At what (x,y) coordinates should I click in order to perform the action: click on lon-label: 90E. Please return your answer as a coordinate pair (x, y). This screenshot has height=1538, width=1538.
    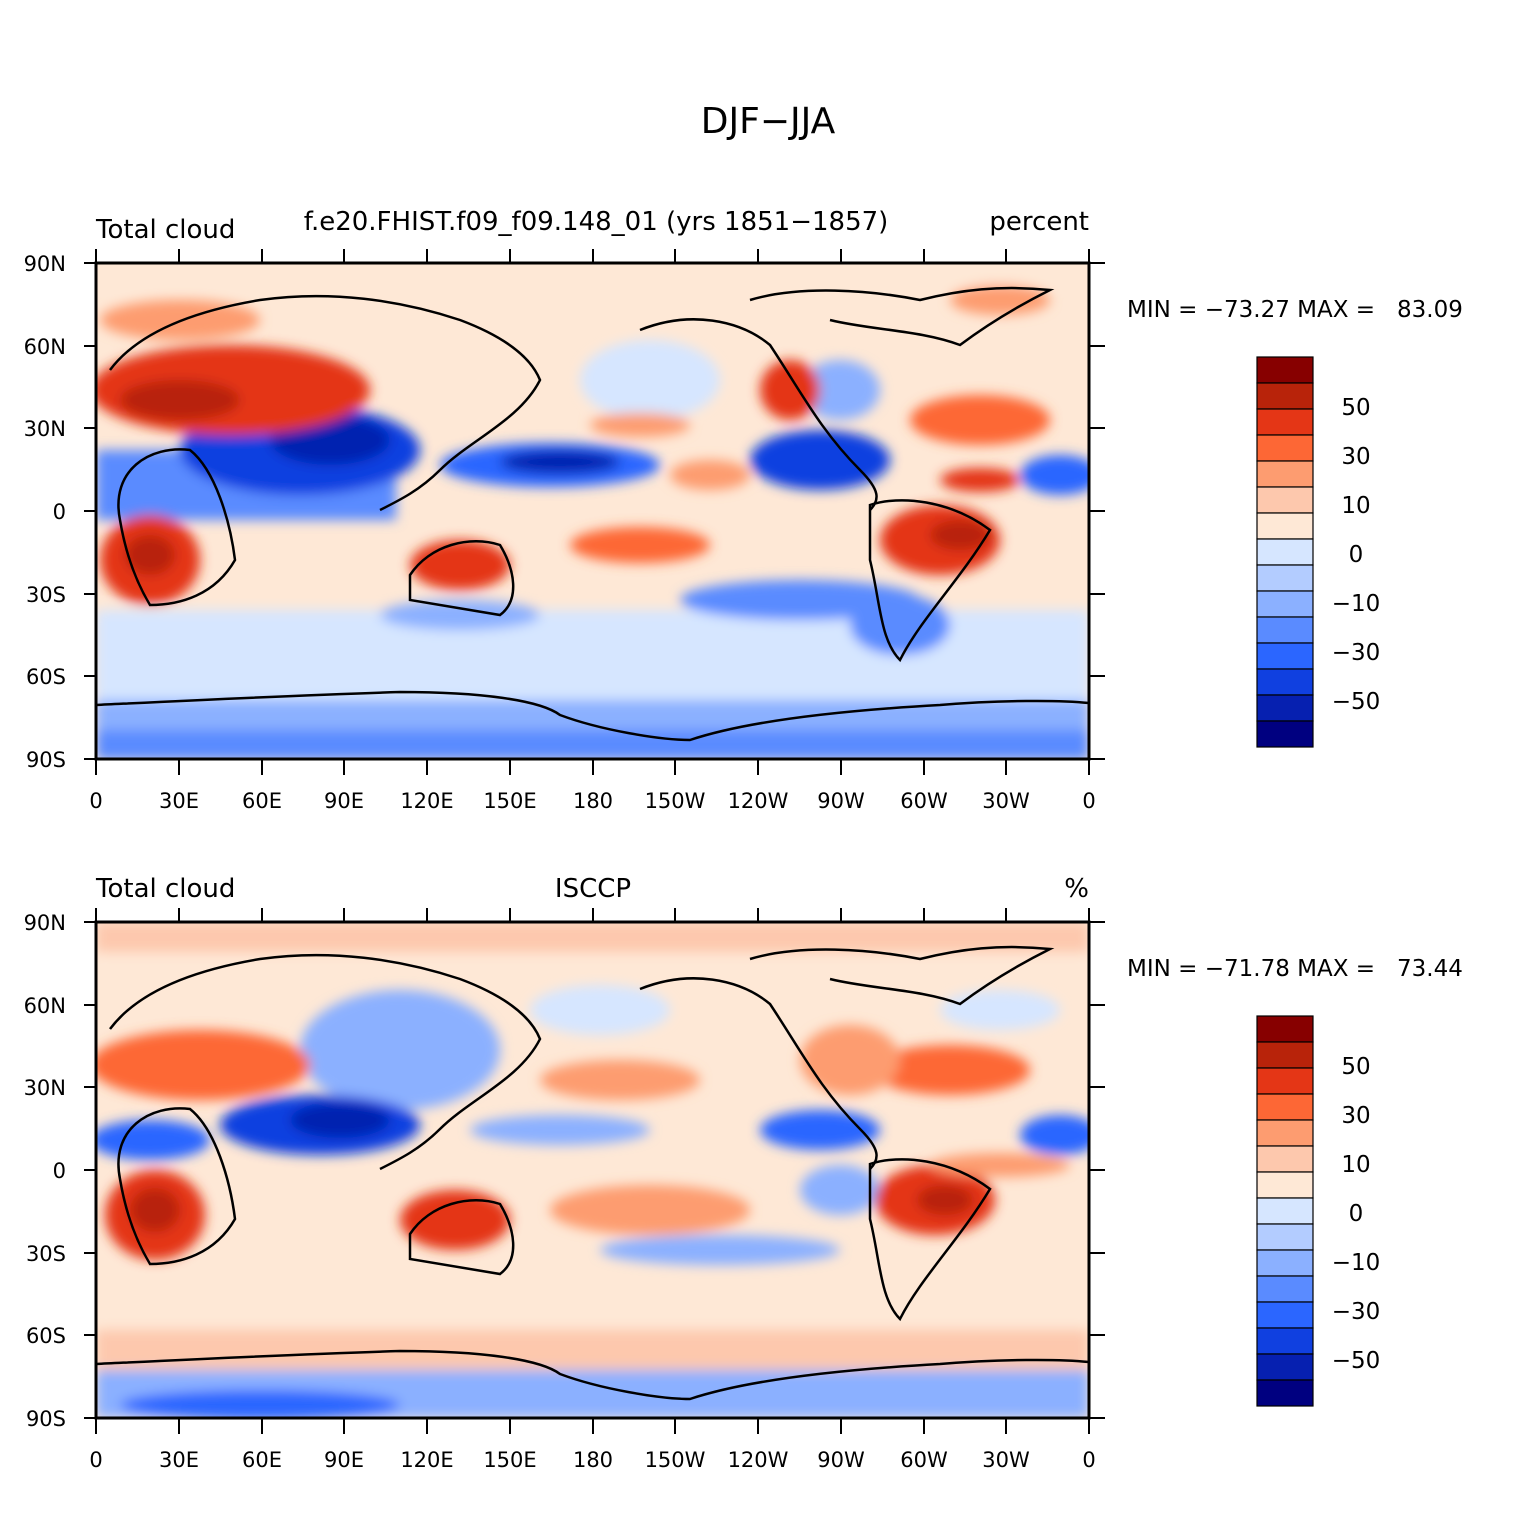
    Looking at the image, I should click on (344, 801).